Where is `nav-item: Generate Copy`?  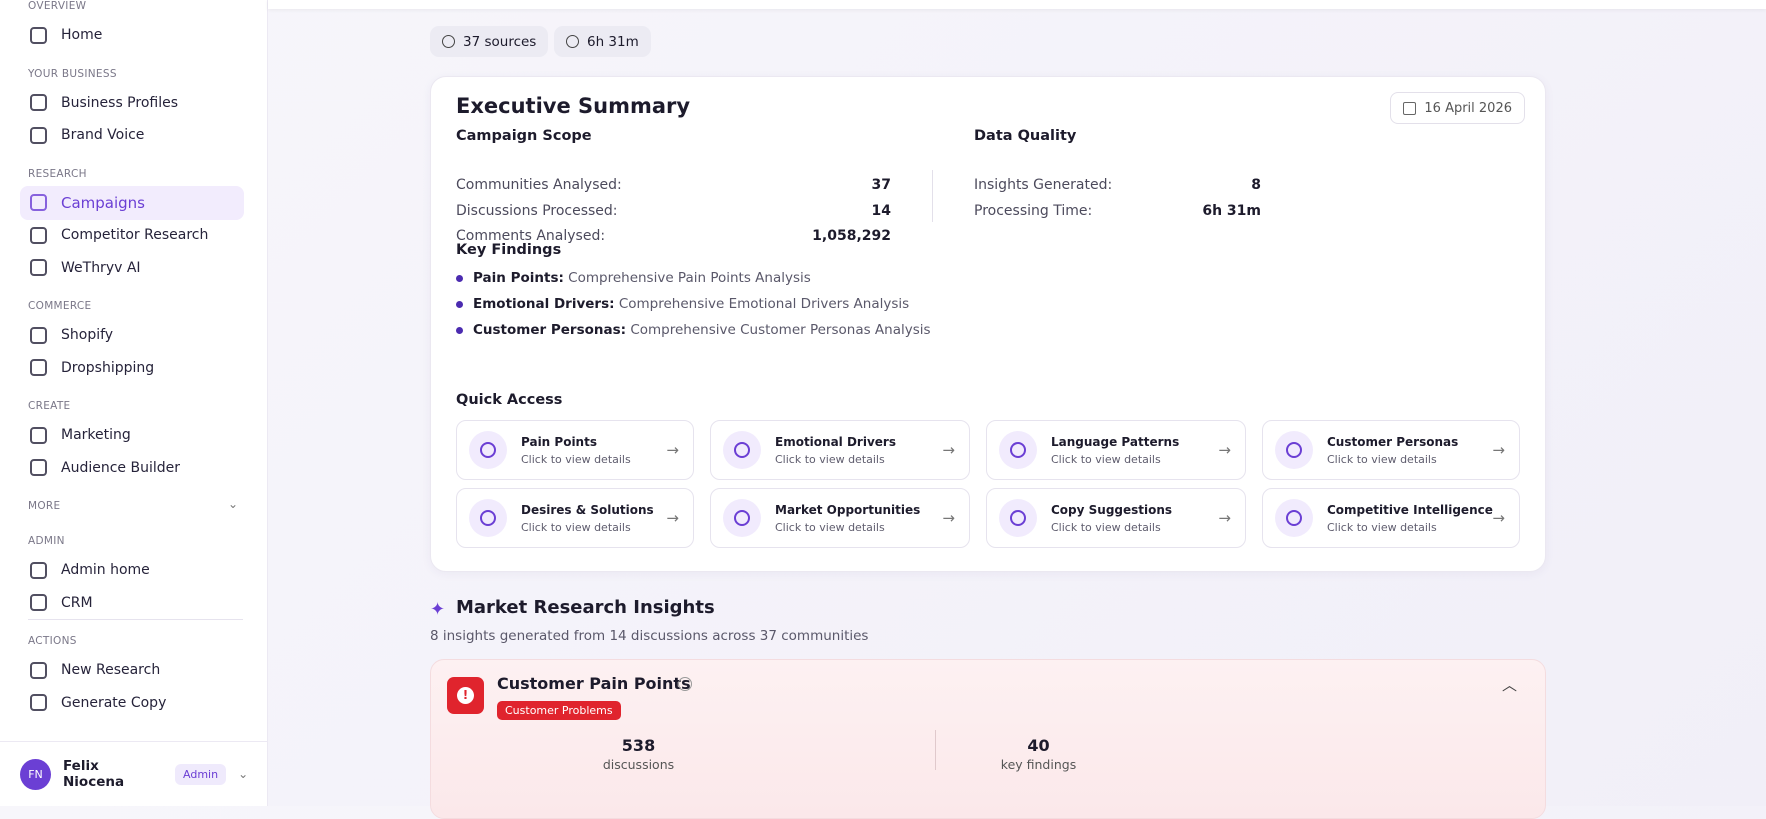
nav-item: Generate Copy is located at coordinates (132, 703).